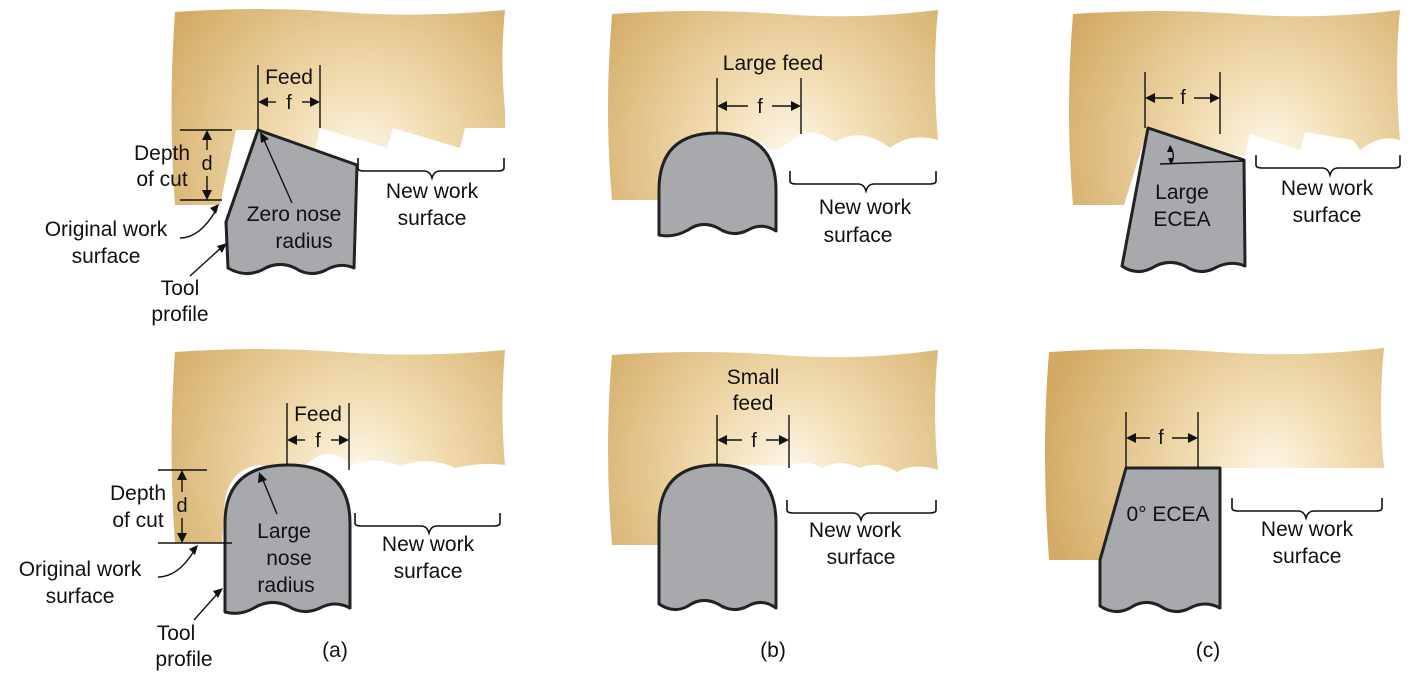  What do you see at coordinates (773, 650) in the screenshot?
I see `caption-b: (b)` at bounding box center [773, 650].